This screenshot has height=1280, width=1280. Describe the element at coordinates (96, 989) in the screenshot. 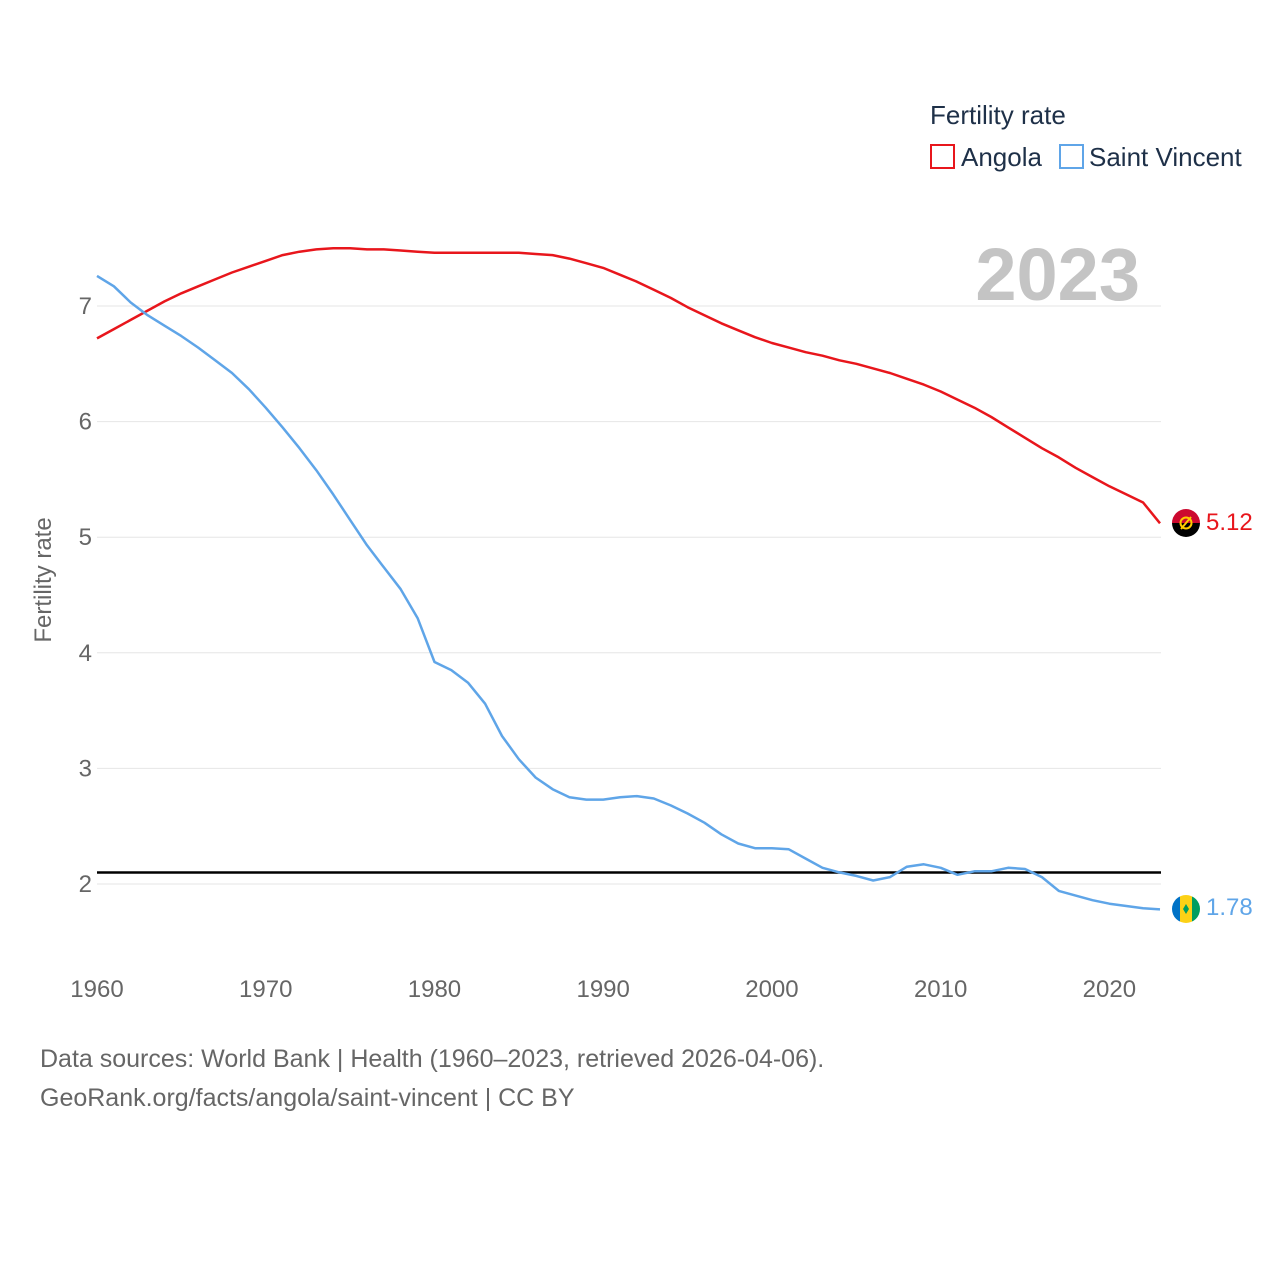

I see `x-tick-label: 1960` at that location.